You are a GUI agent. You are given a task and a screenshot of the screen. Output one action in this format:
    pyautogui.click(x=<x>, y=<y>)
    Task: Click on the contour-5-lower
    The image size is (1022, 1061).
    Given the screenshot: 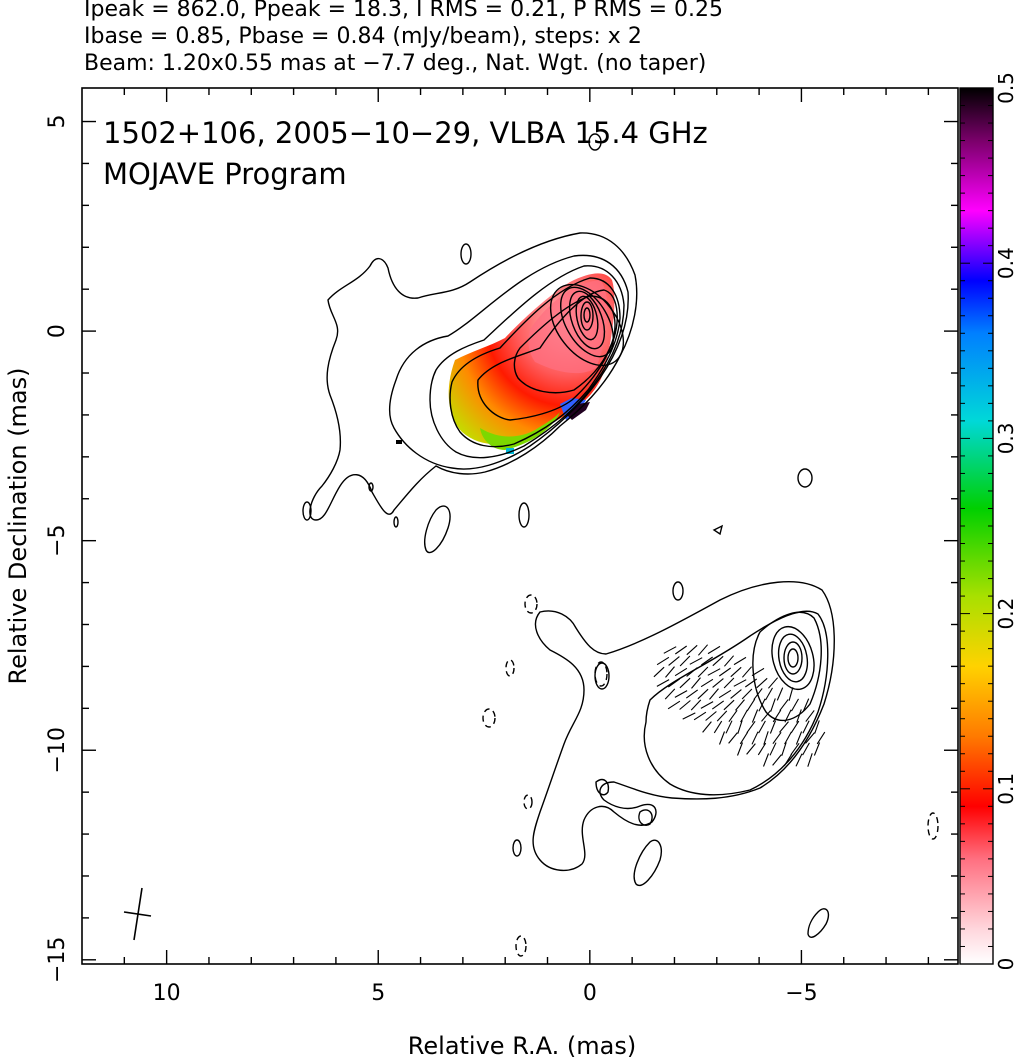 What is the action you would take?
    pyautogui.click(x=793, y=658)
    